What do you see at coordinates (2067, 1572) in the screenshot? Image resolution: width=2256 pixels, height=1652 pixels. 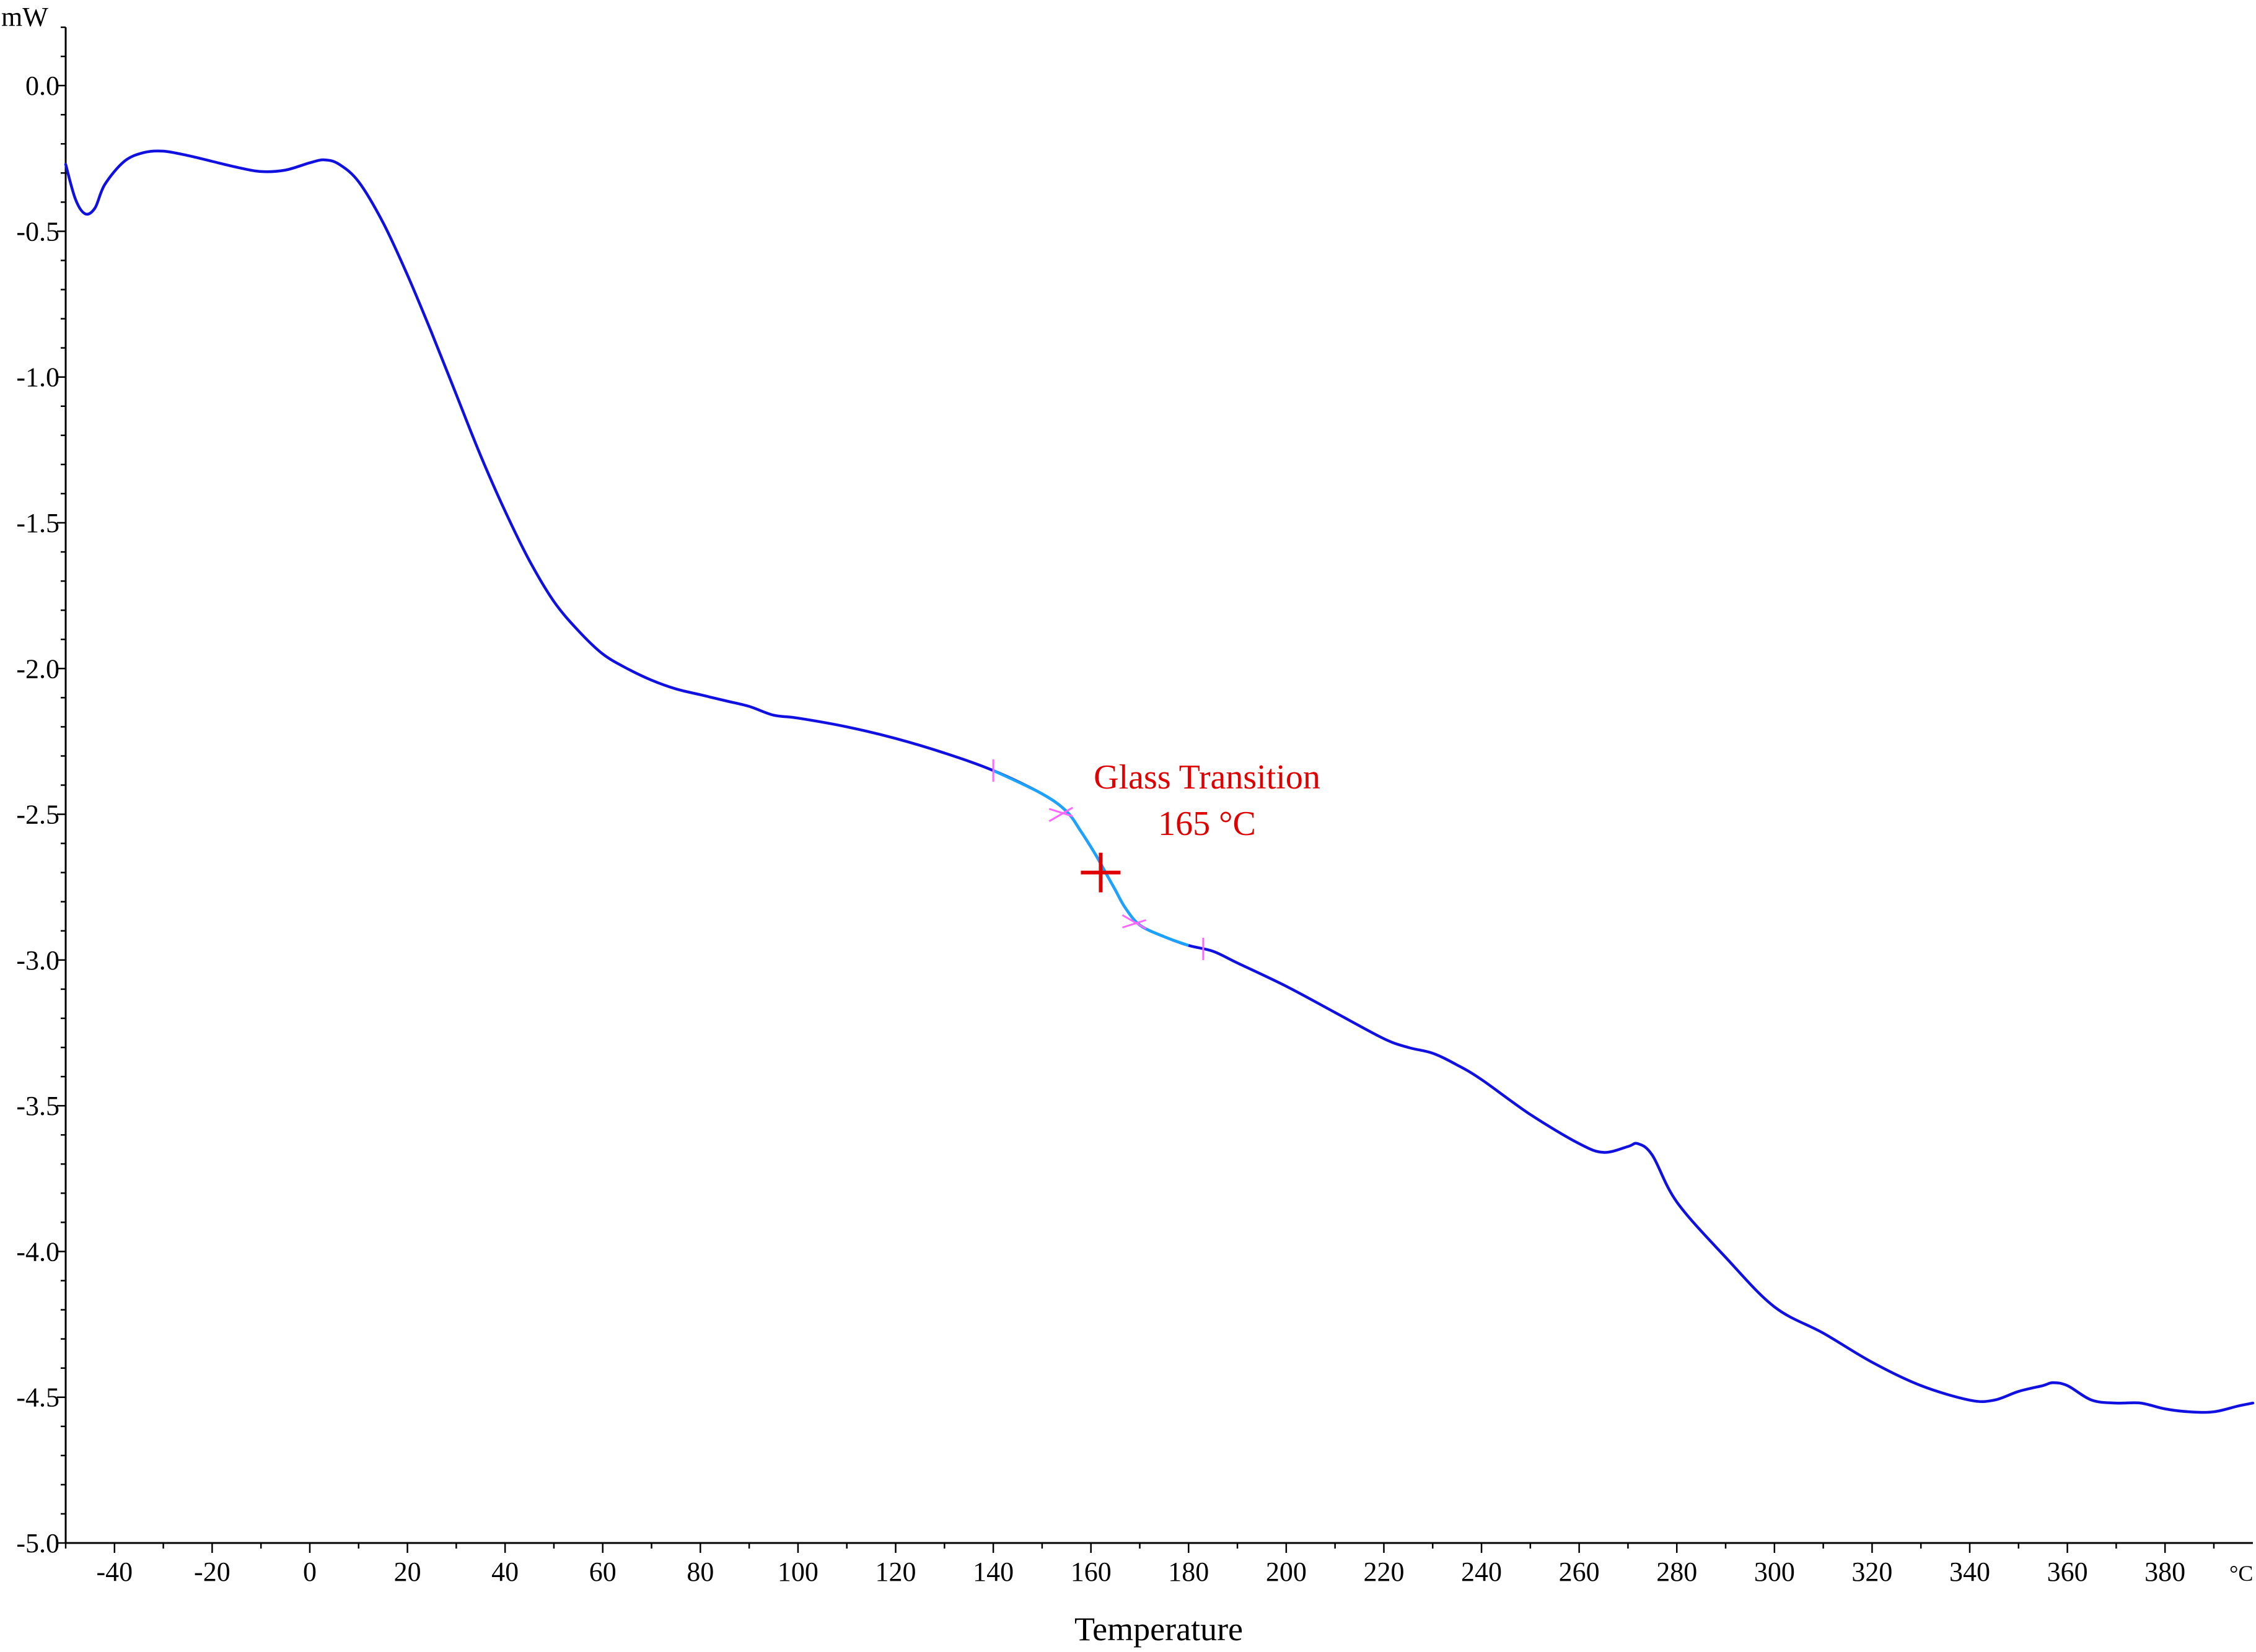 I see `x-tick-label: 360` at bounding box center [2067, 1572].